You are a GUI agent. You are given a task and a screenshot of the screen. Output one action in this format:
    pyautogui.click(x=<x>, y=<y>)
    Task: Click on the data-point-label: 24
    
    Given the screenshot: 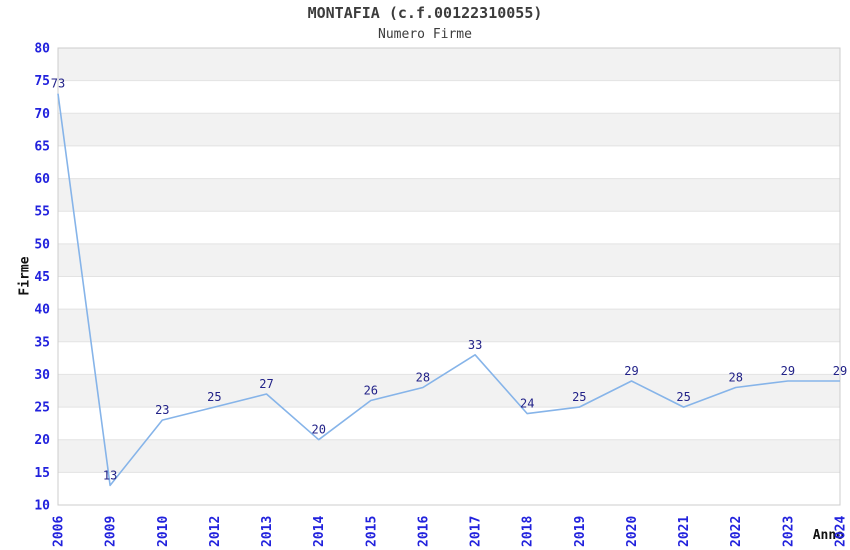 What is the action you would take?
    pyautogui.click(x=527, y=404)
    